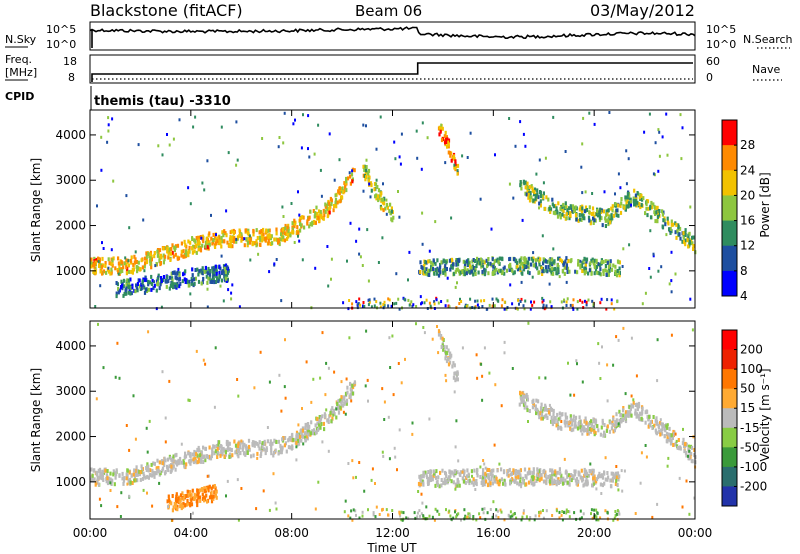  What do you see at coordinates (729, 457) in the screenshot?
I see `colorbar-swatch` at bounding box center [729, 457].